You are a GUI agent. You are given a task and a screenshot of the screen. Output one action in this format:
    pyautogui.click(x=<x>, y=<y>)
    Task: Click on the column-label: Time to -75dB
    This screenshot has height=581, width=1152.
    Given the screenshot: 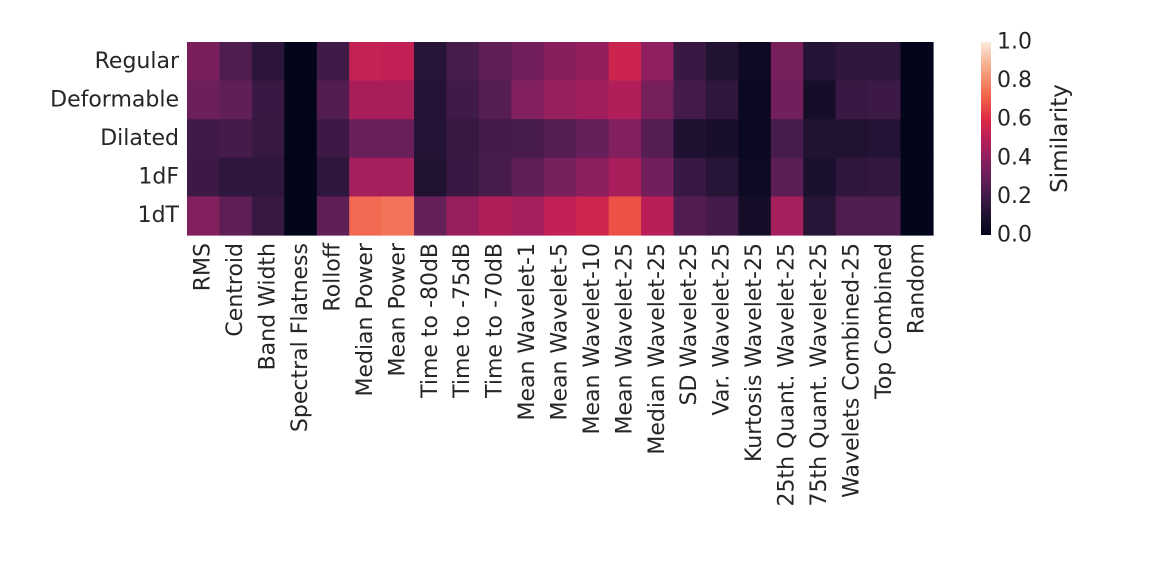 What is the action you would take?
    pyautogui.click(x=462, y=321)
    